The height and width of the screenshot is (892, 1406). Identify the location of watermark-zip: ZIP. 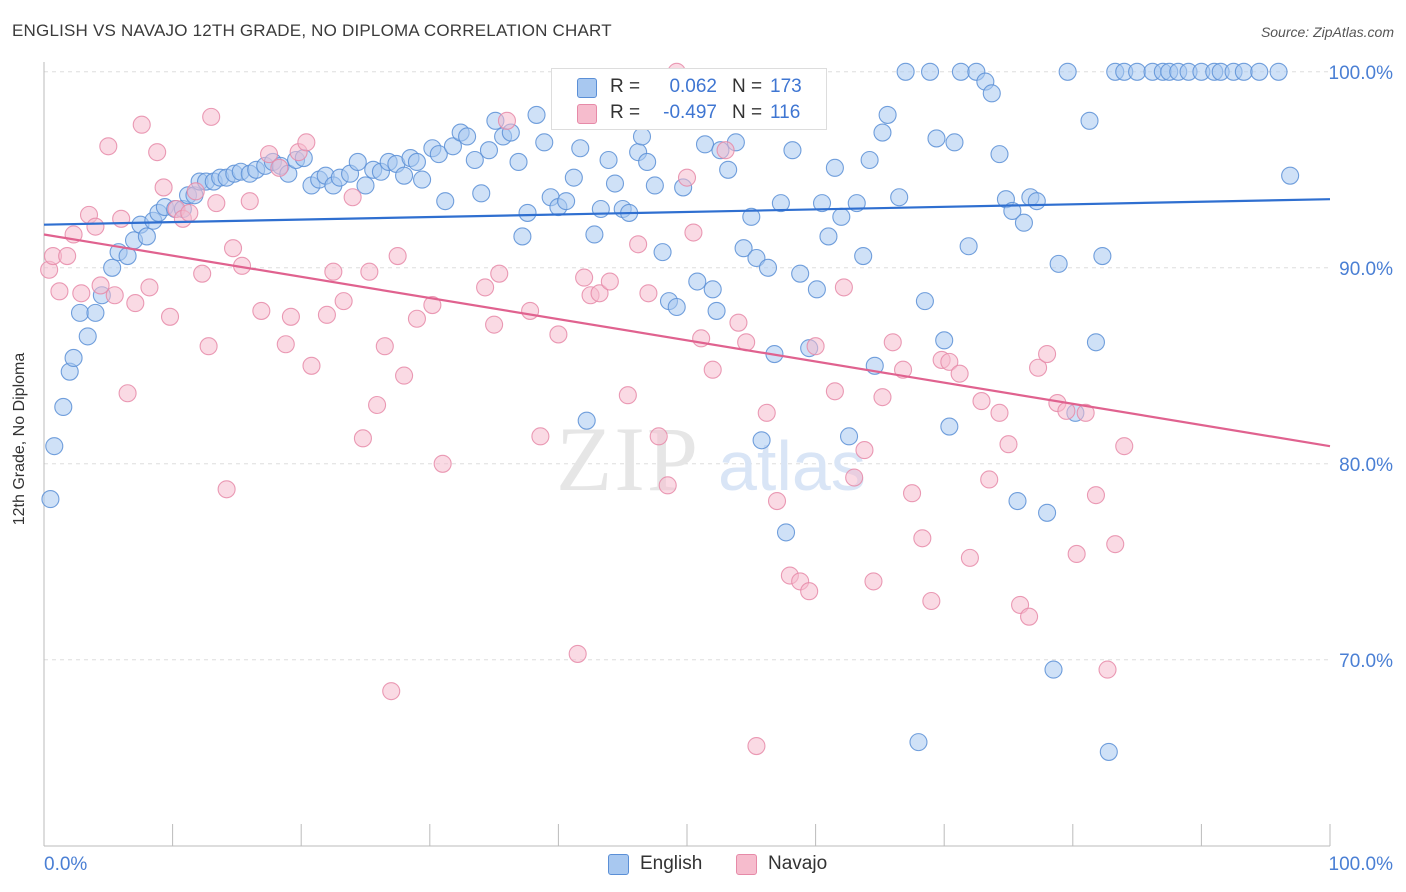
(628, 459).